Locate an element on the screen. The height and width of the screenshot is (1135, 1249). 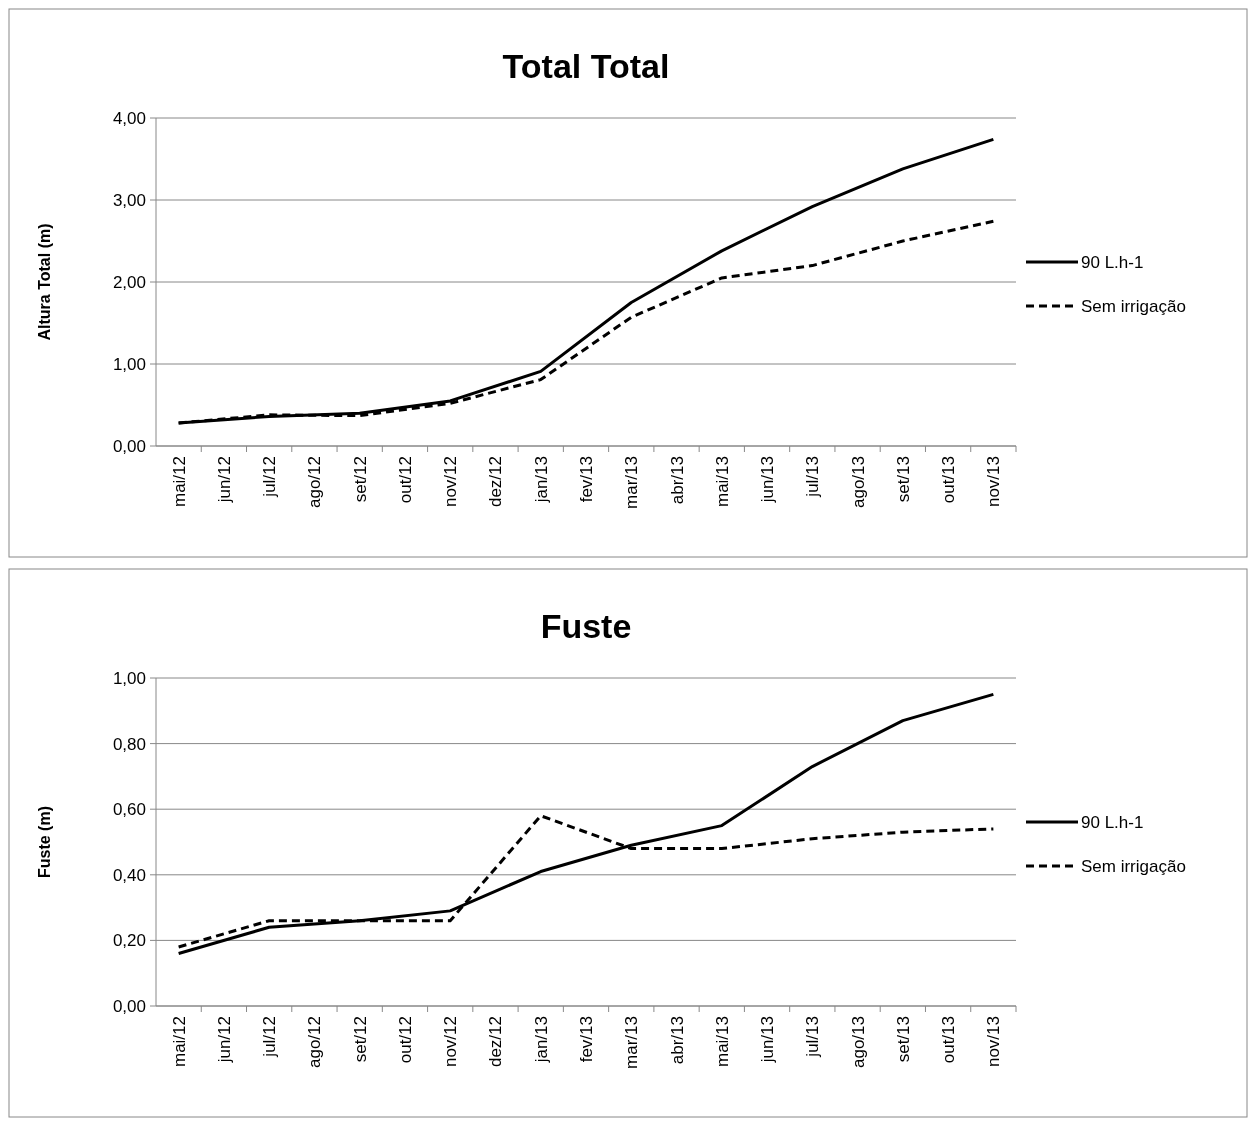
y-tick-label: 3,00 is located at coordinates (129, 200).